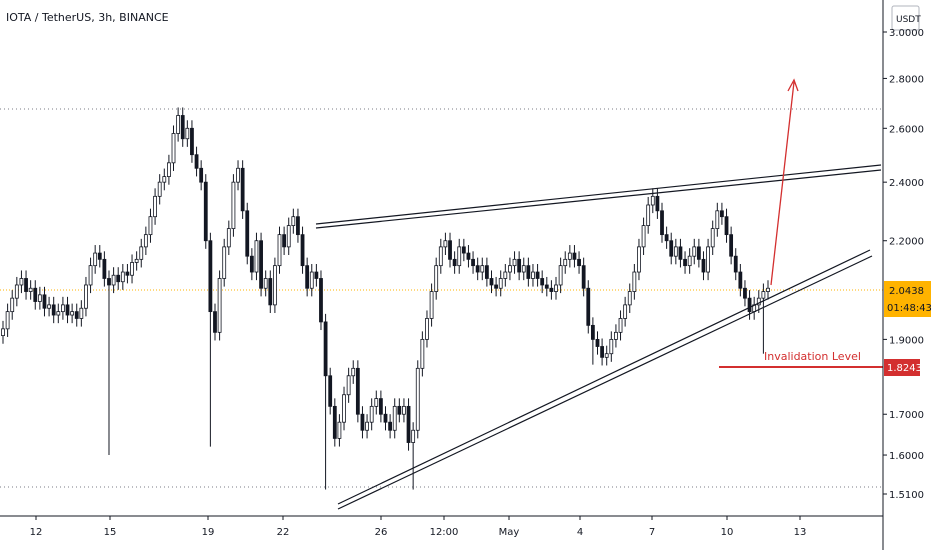 The image size is (932, 550). What do you see at coordinates (906, 456) in the screenshot?
I see `price-tick-label: 1.6000` at bounding box center [906, 456].